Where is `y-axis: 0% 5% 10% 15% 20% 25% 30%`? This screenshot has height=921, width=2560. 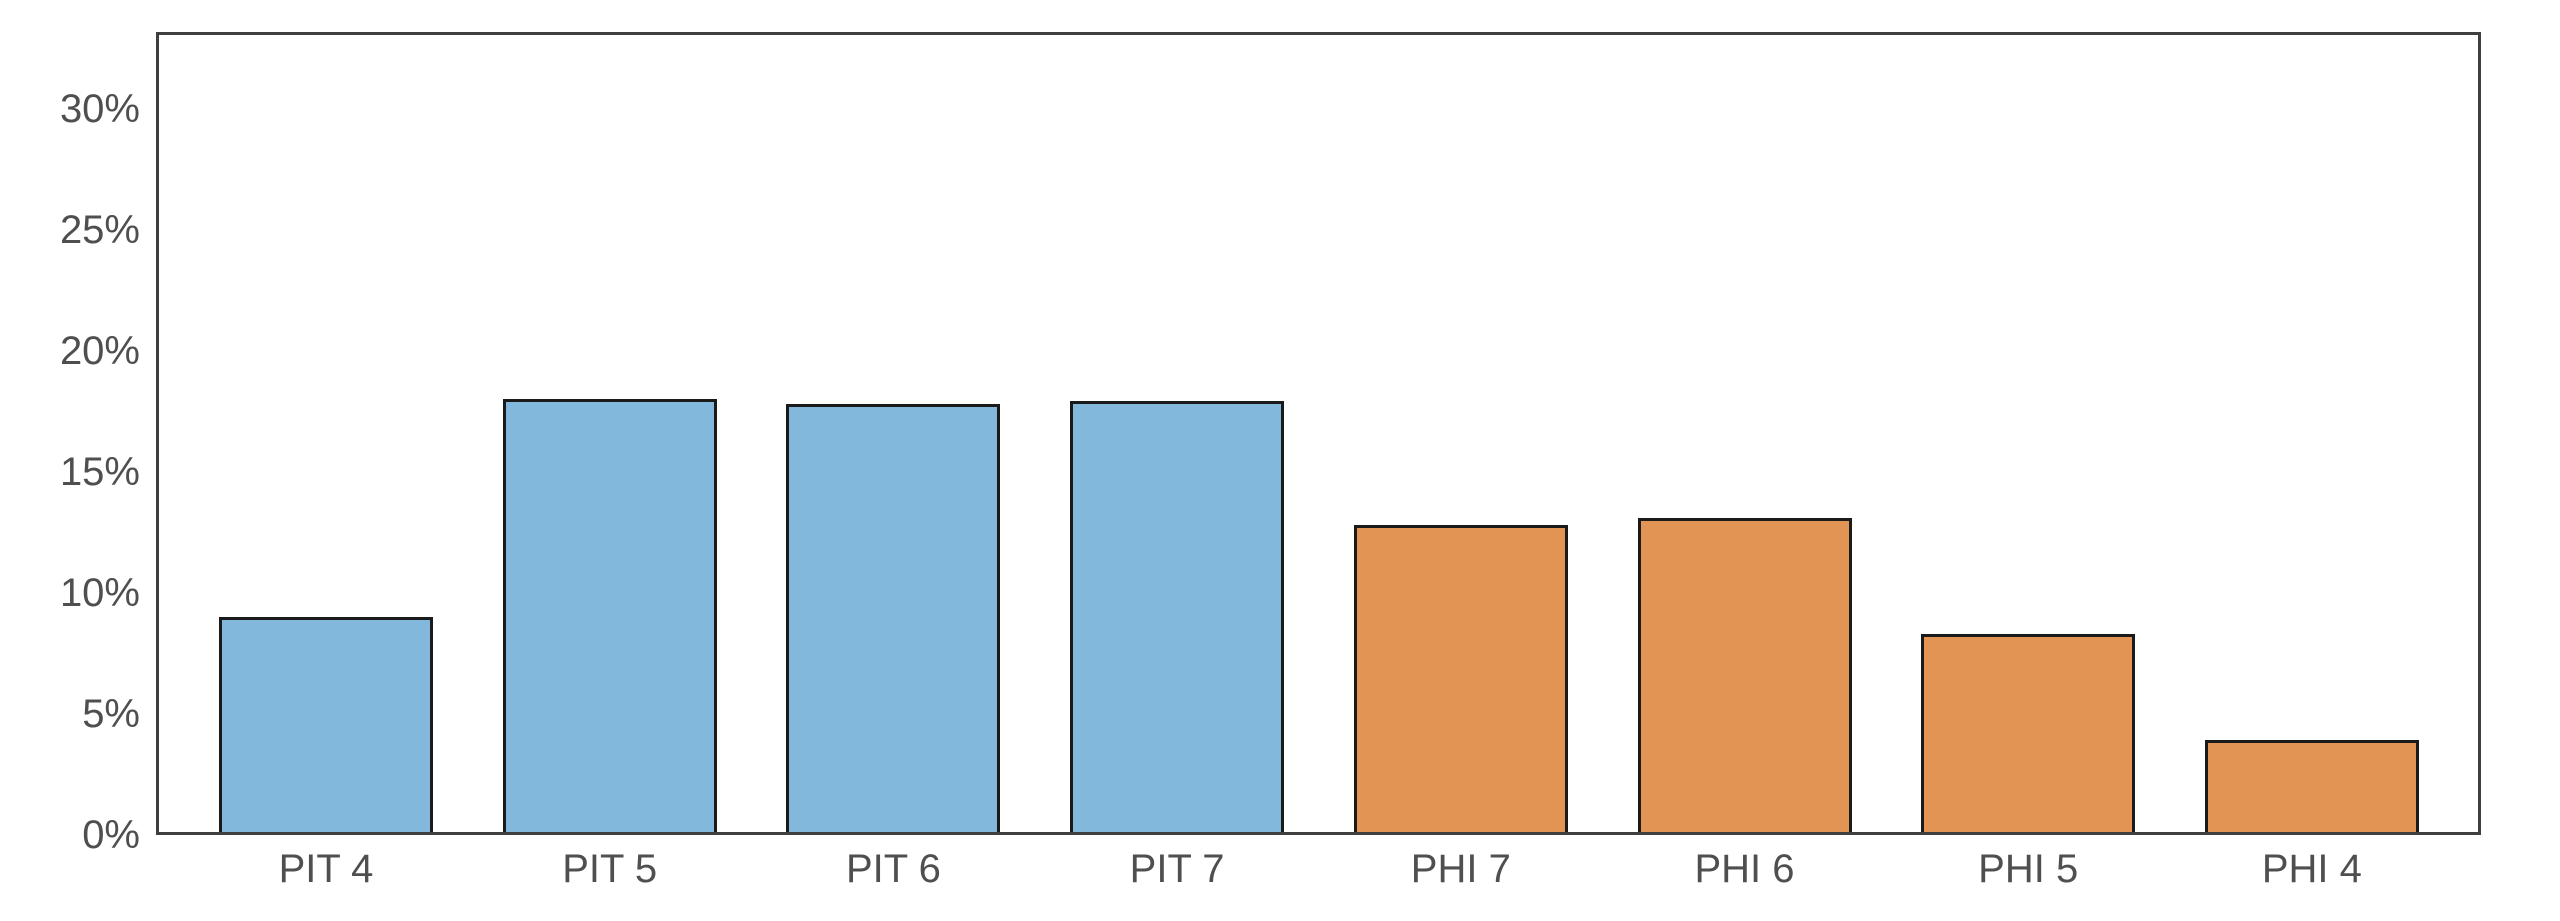
y-axis: 0% 5% 10% 15% 20% 25% 30% is located at coordinates (70, 460).